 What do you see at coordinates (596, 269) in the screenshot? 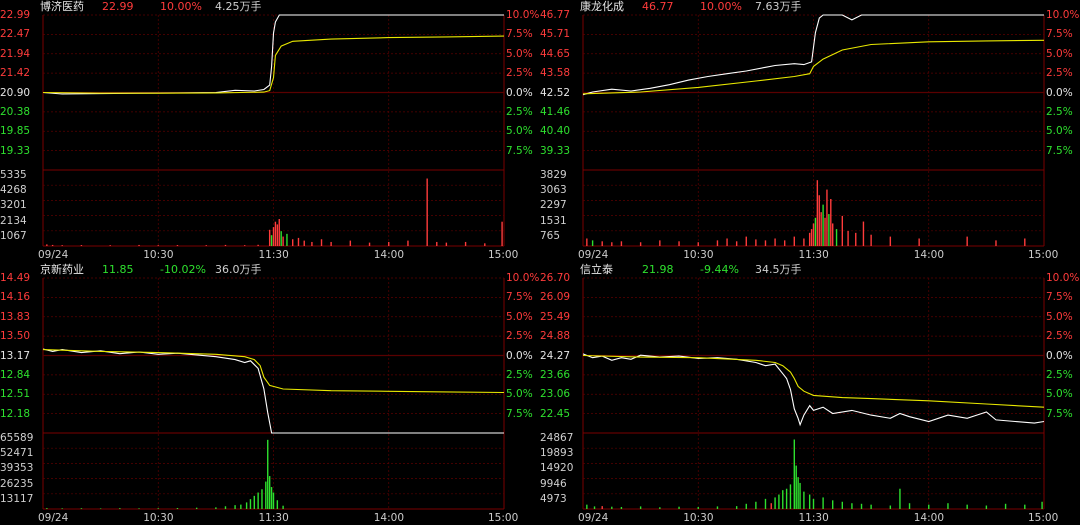
I see `stock-name: 信立泰` at bounding box center [596, 269].